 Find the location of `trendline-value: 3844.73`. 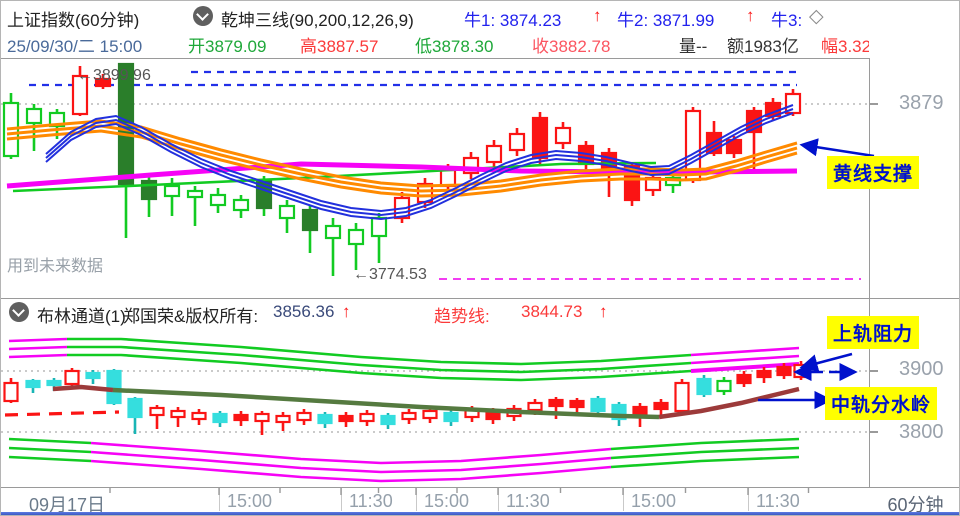

trendline-value: 3844.73 is located at coordinates (552, 311).